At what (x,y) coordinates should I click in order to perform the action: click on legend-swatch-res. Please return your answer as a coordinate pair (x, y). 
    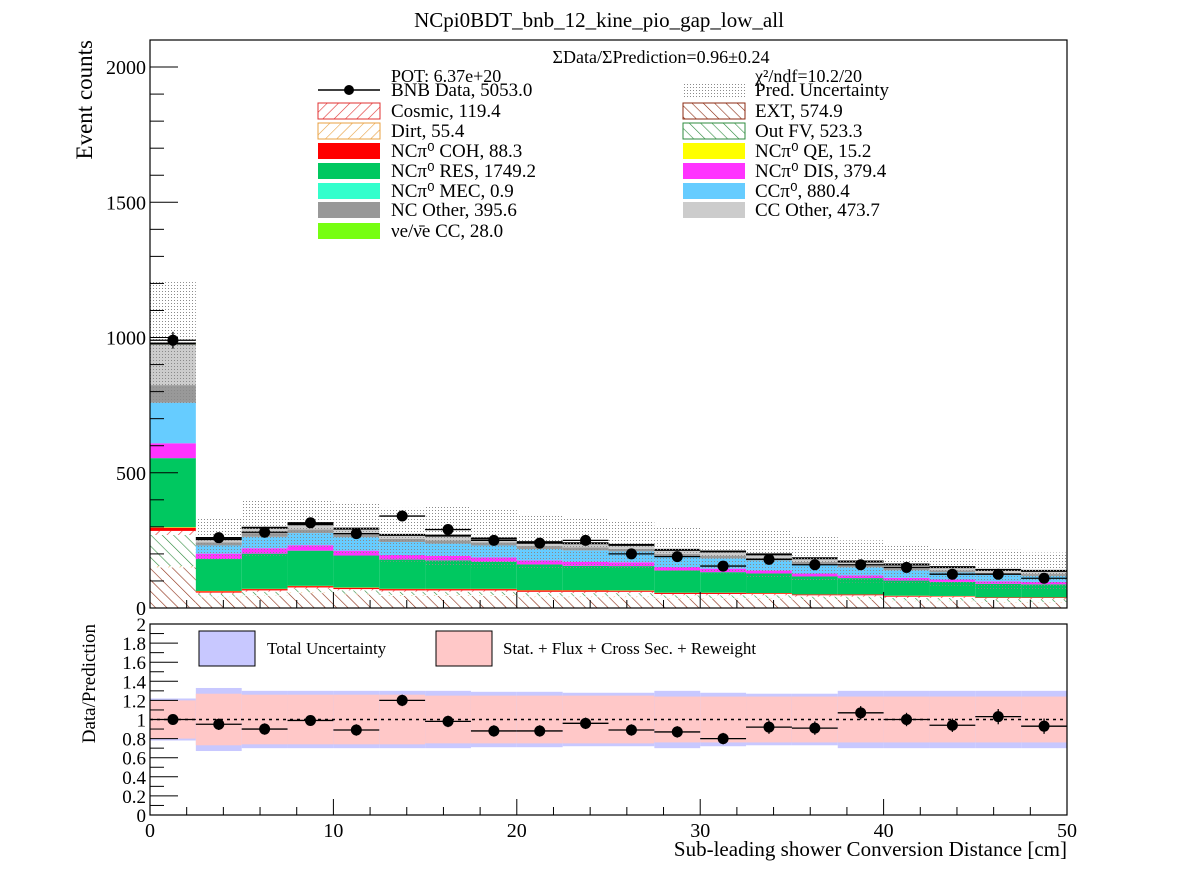
    Looking at the image, I should click on (349, 171).